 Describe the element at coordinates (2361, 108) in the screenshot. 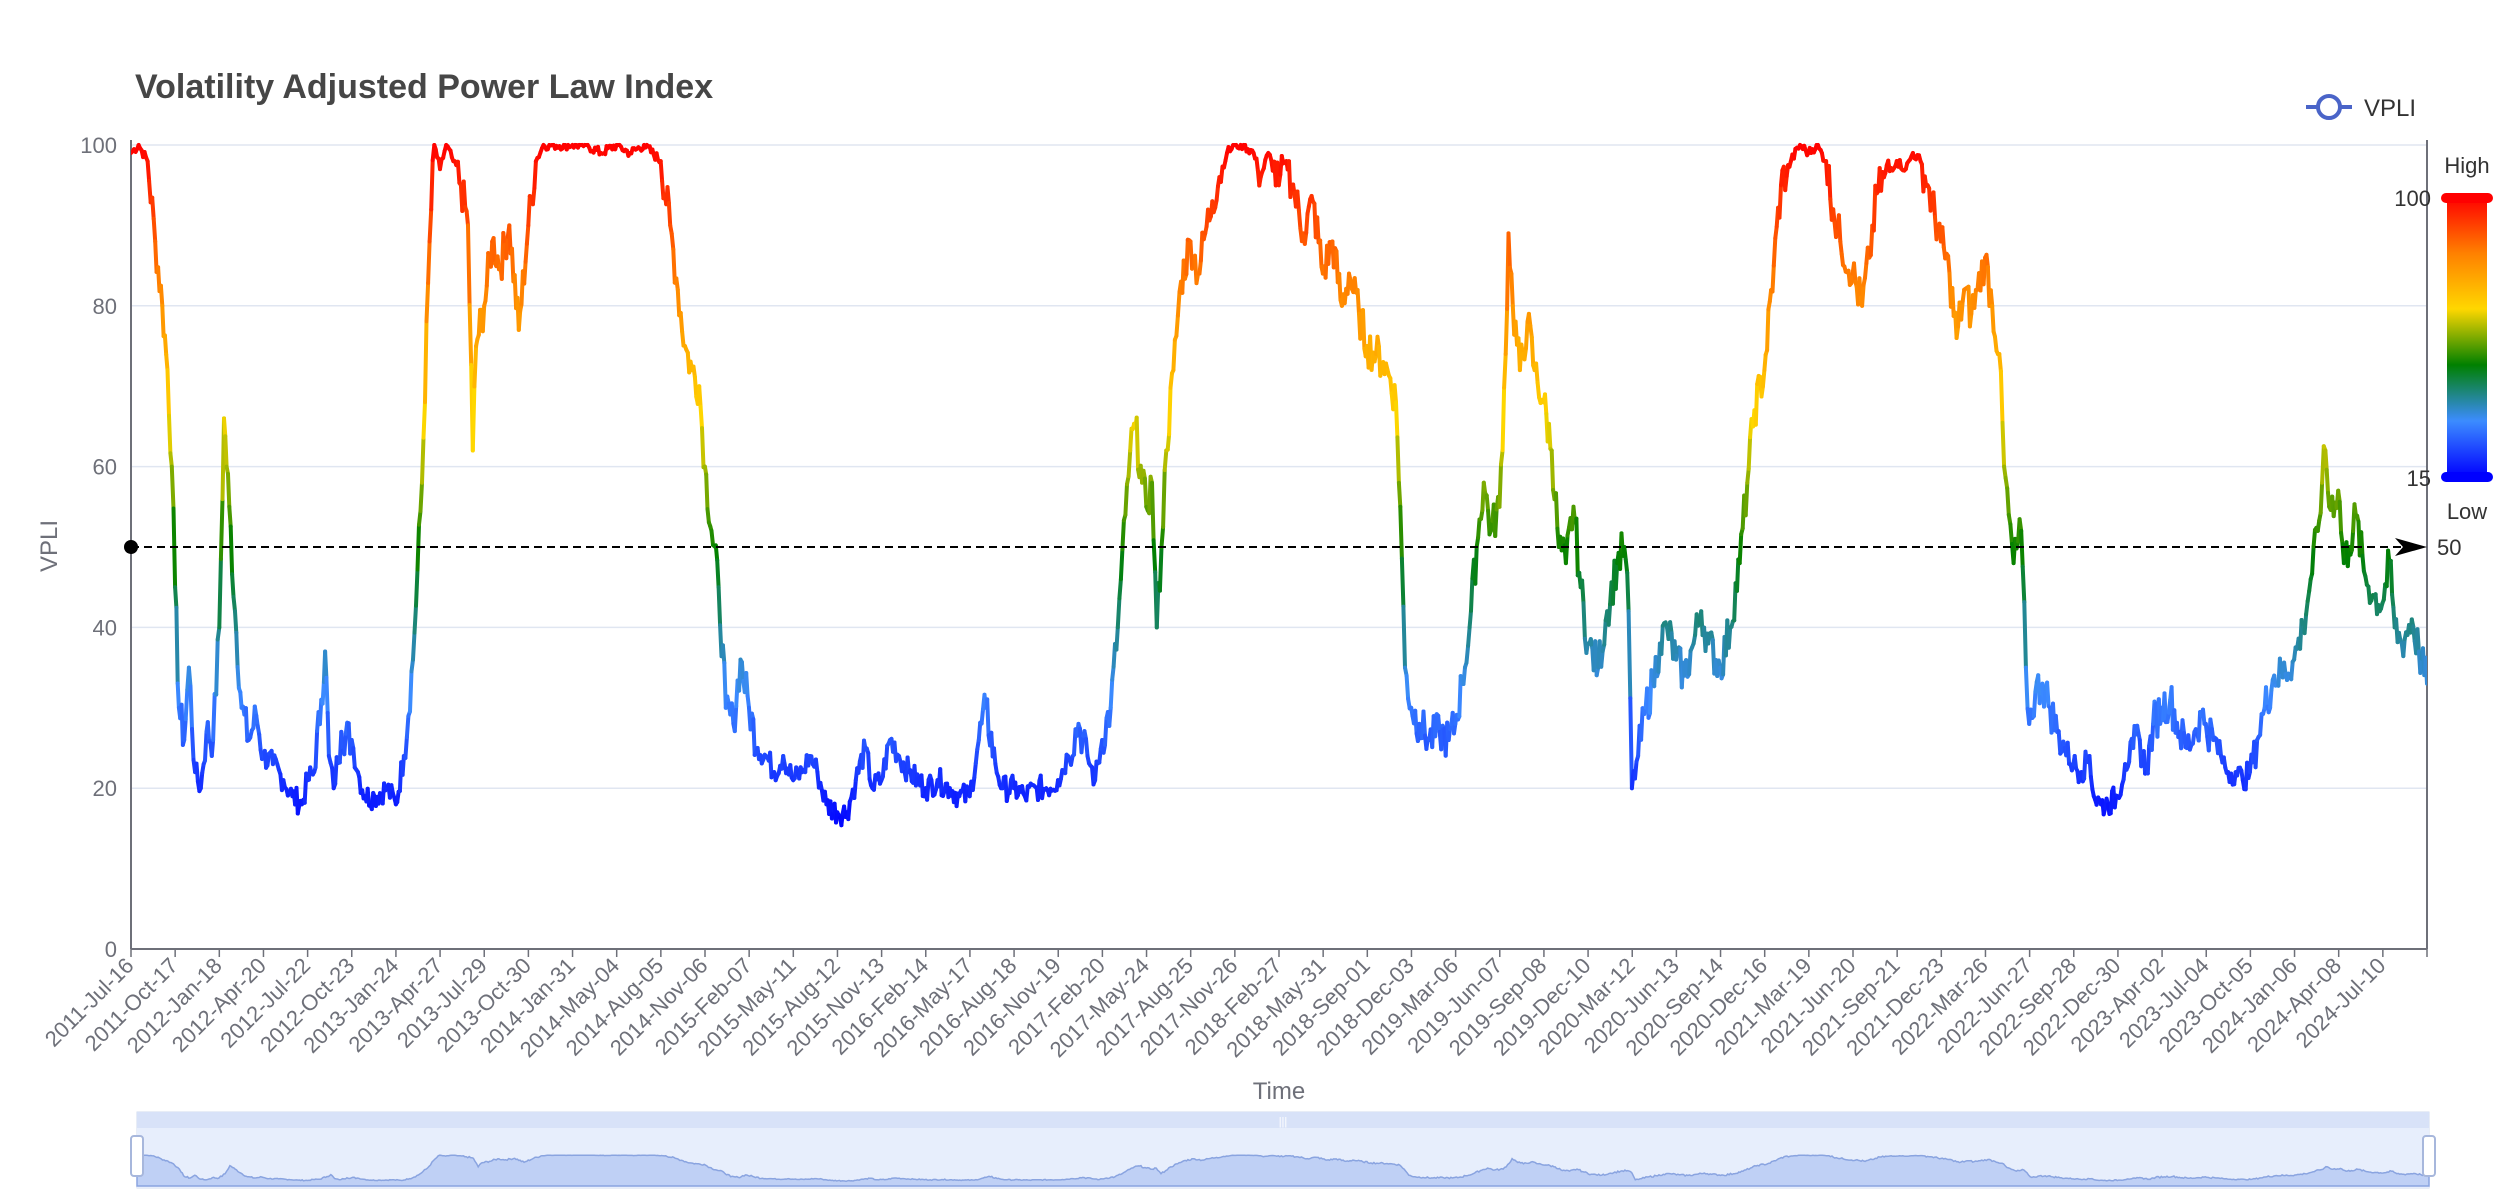

I see `legend: VPLI` at that location.